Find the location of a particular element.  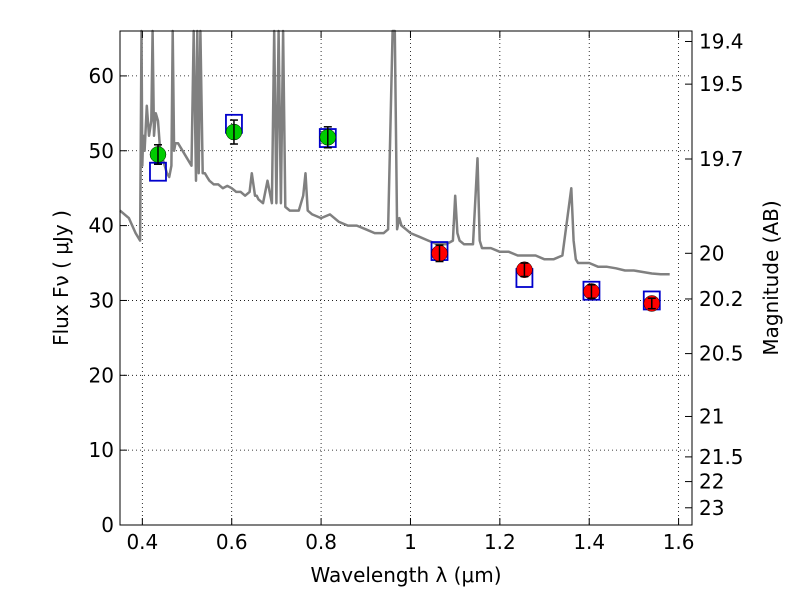

y2-axis-label: Magnitude (AB) is located at coordinates (771, 277).